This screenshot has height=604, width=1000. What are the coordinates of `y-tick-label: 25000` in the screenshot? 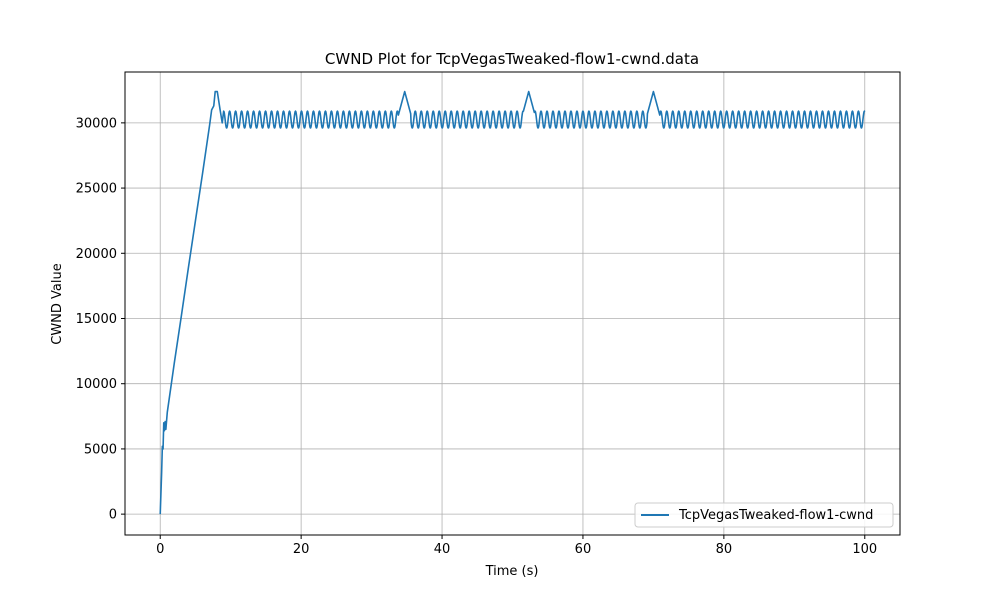 It's located at (96, 189).